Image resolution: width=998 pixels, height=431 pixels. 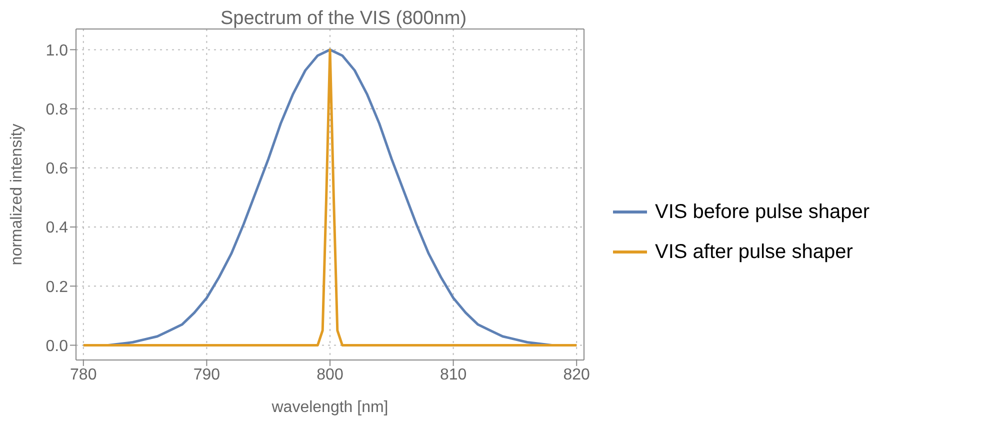 I want to click on x-tick-label: 810, so click(x=453, y=375).